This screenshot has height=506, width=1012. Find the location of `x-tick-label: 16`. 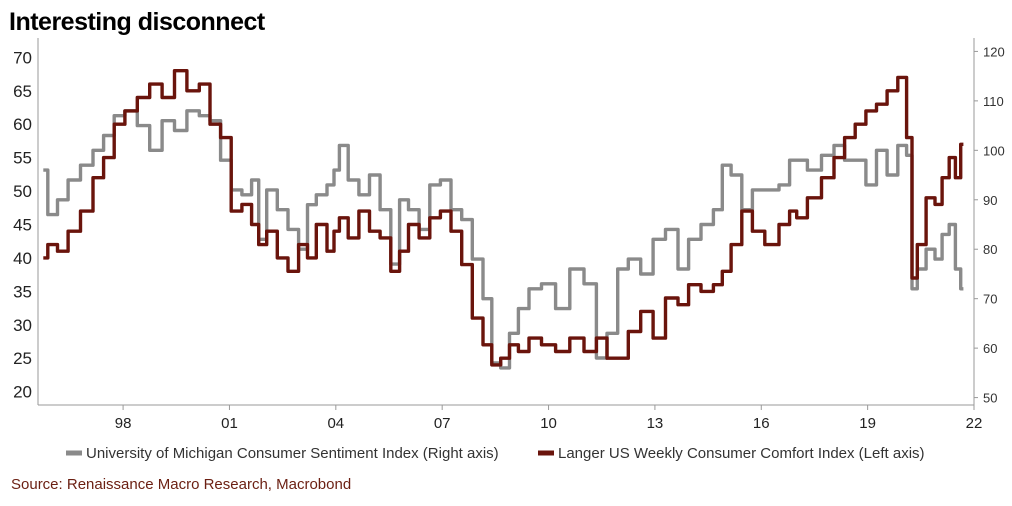

x-tick-label: 16 is located at coordinates (761, 423).